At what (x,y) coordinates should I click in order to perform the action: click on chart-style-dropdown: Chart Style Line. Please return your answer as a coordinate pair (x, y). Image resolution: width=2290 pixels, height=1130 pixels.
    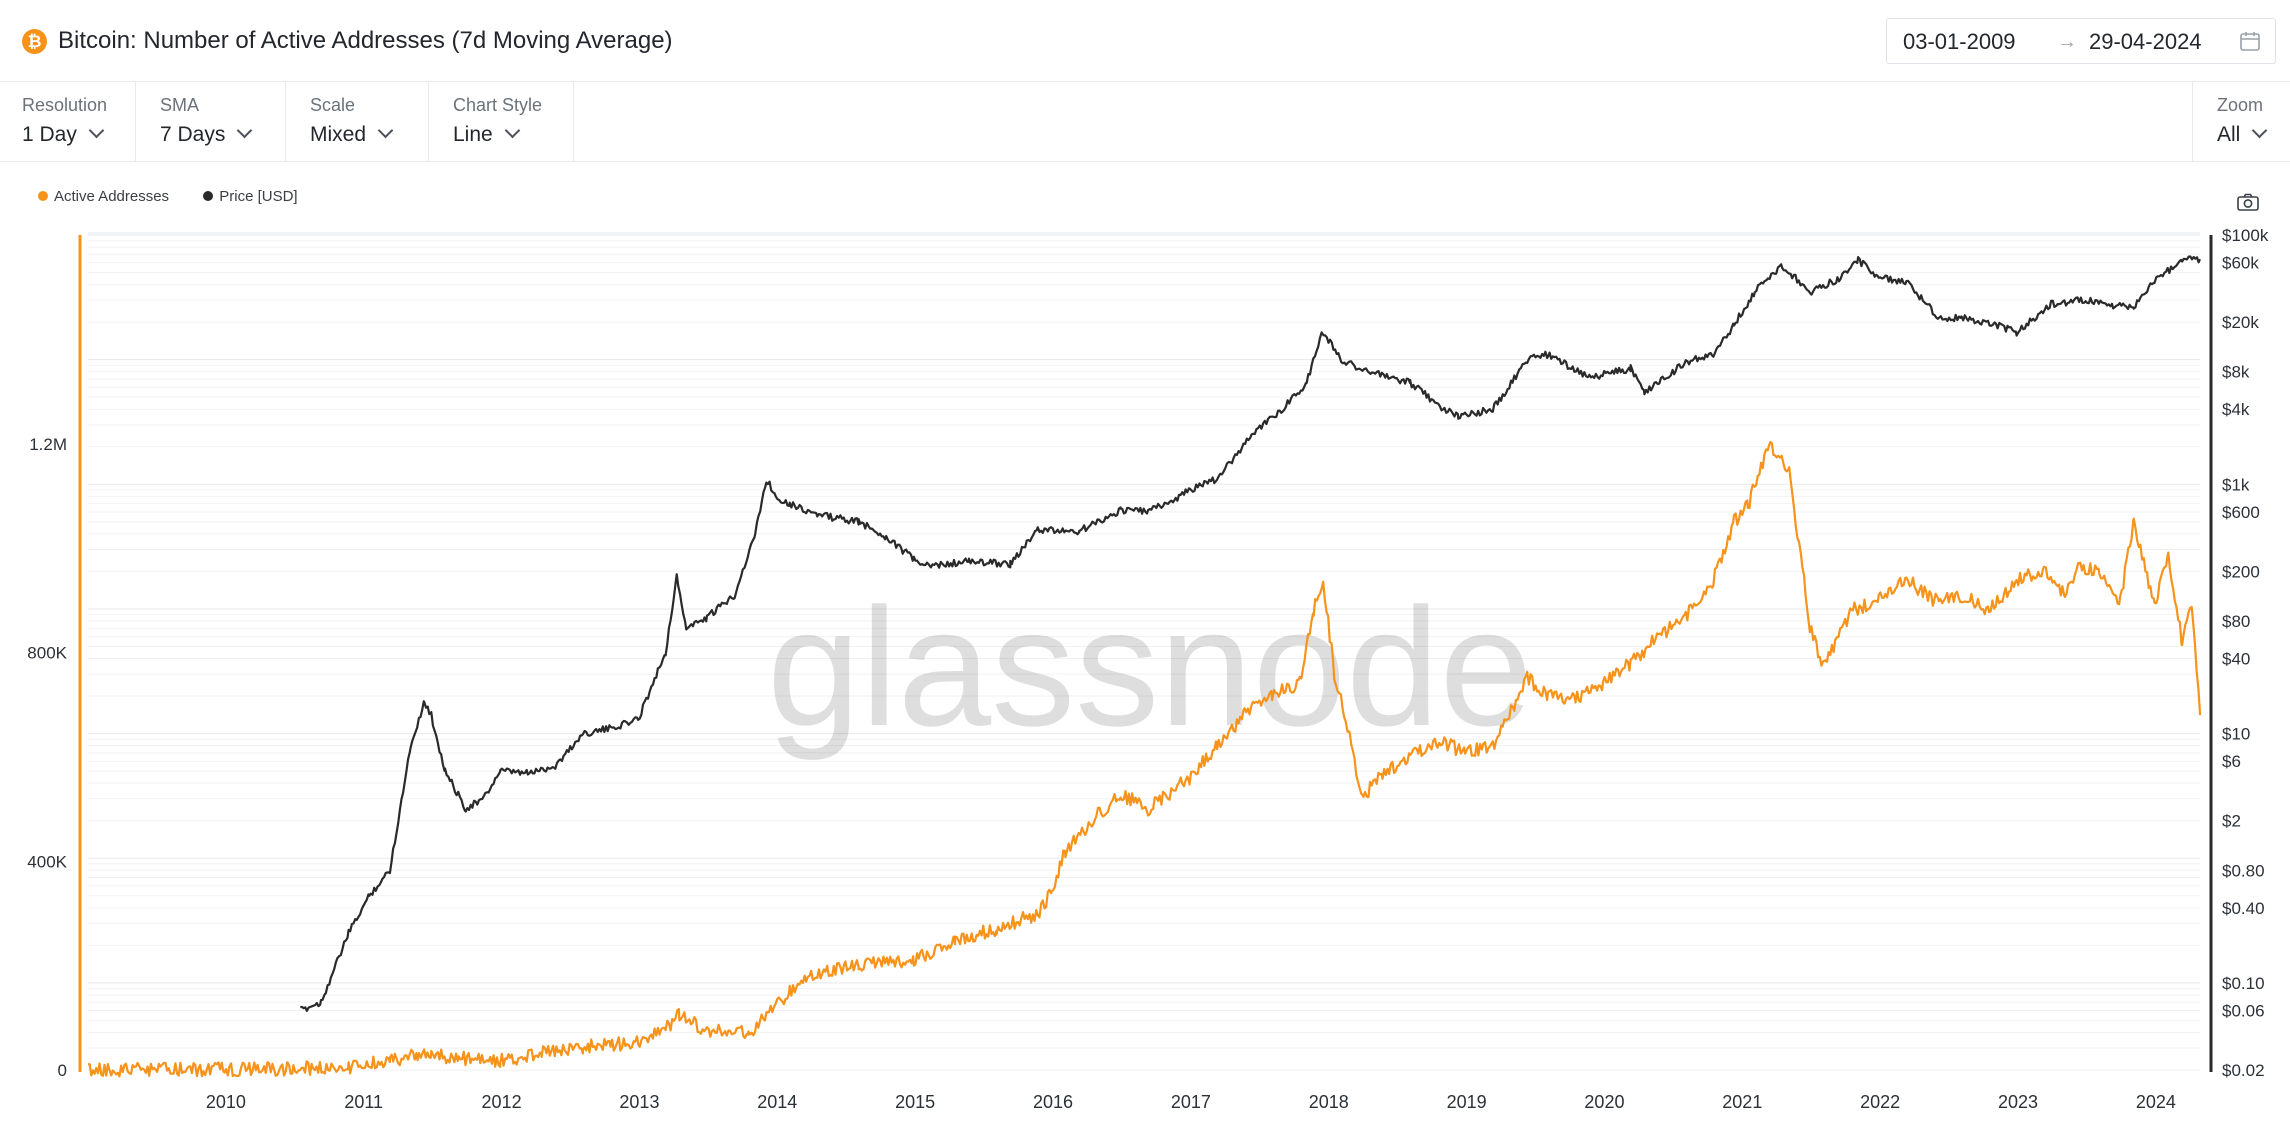
    Looking at the image, I should click on (501, 122).